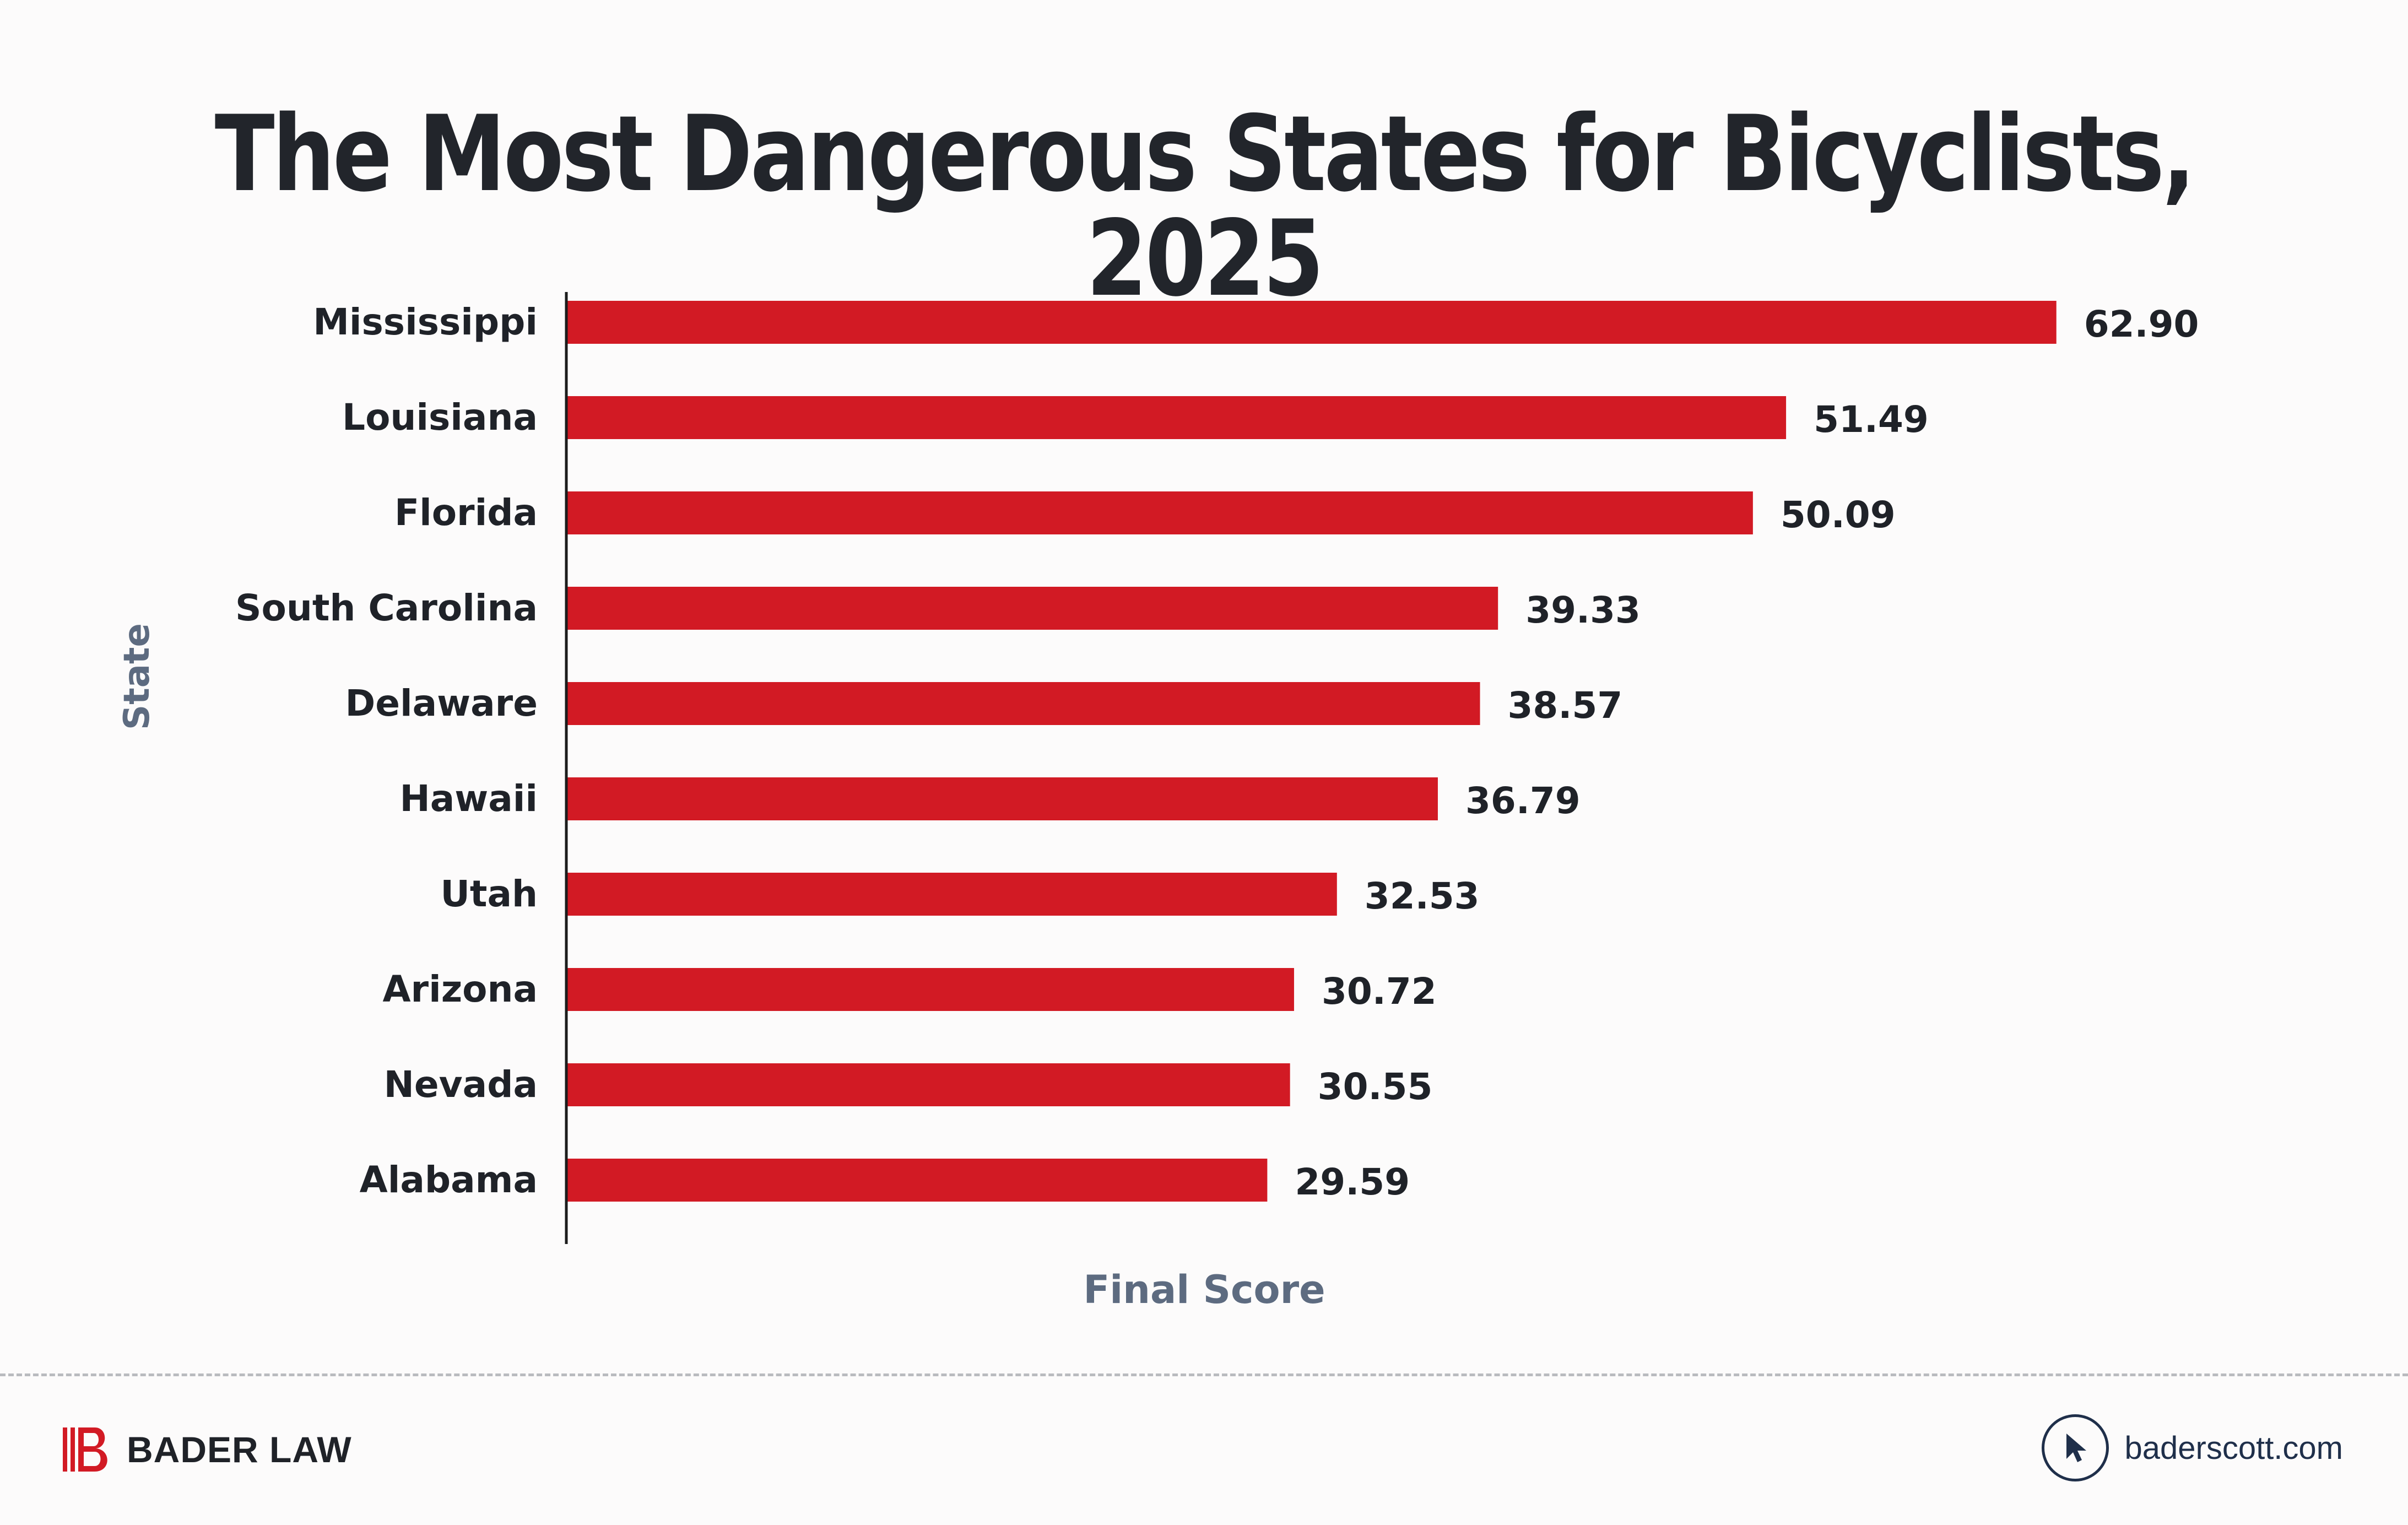 The width and height of the screenshot is (2408, 1525). What do you see at coordinates (1523, 801) in the screenshot?
I see `value-label: 36.79` at bounding box center [1523, 801].